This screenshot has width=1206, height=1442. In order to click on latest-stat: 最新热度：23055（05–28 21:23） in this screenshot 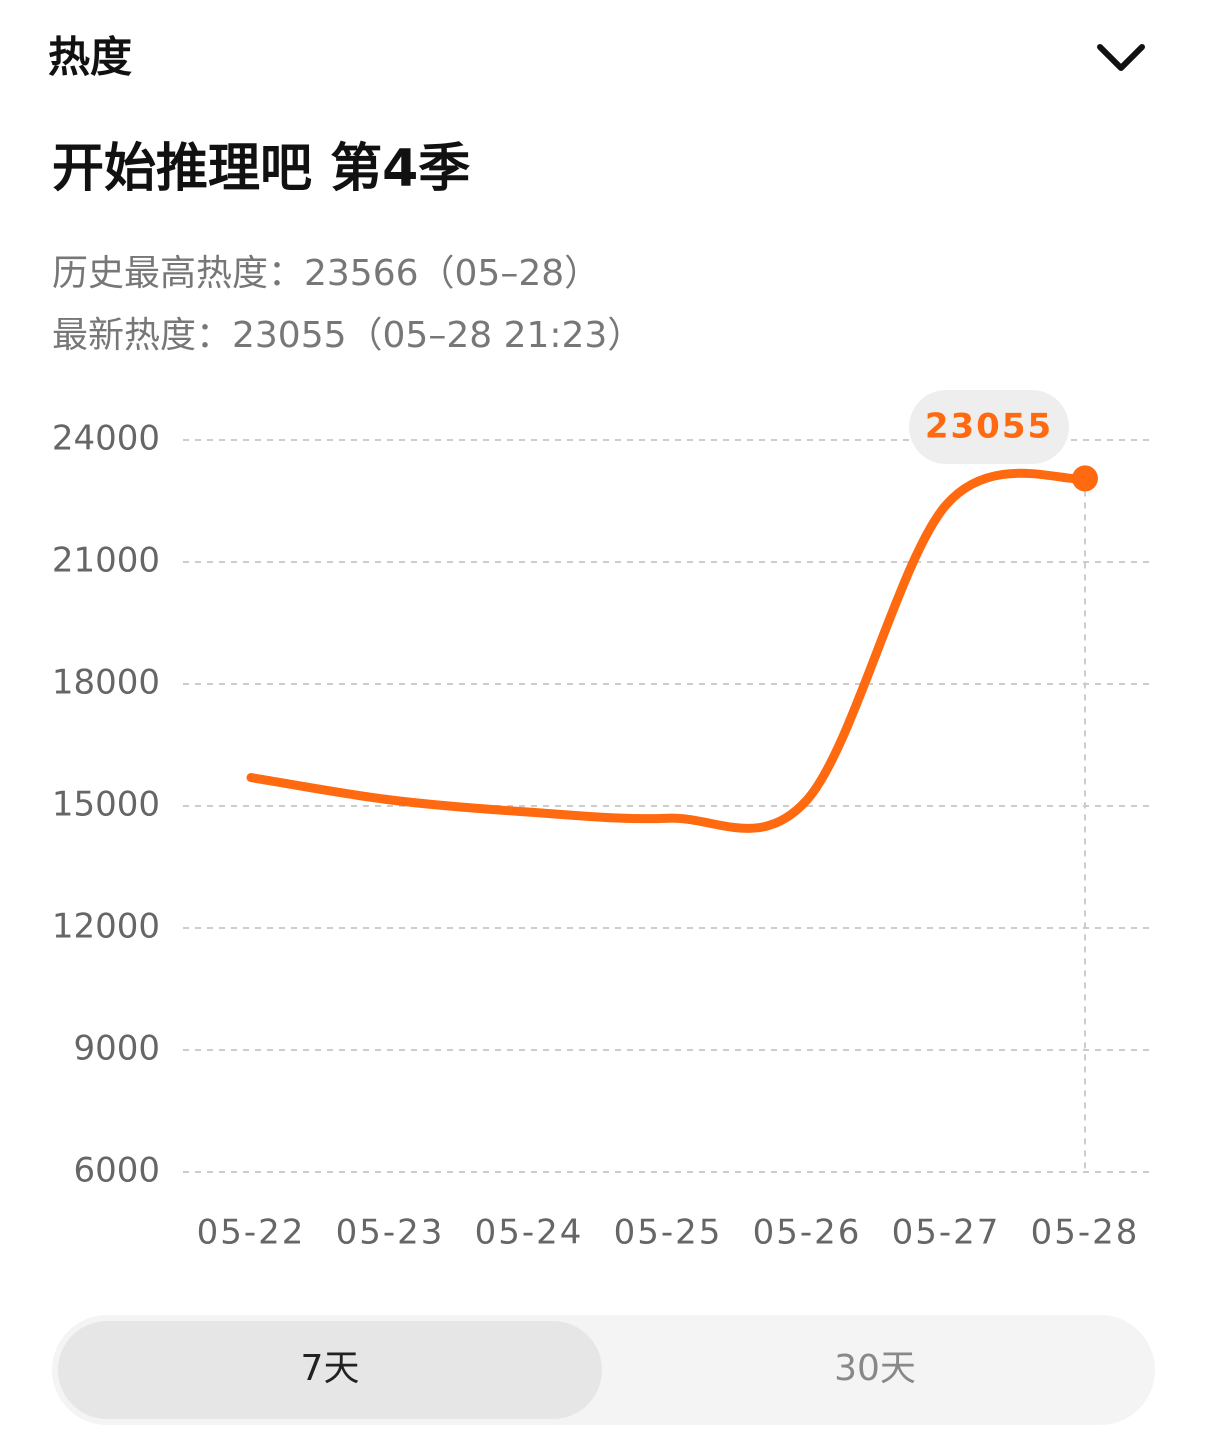, I will do `click(347, 335)`.